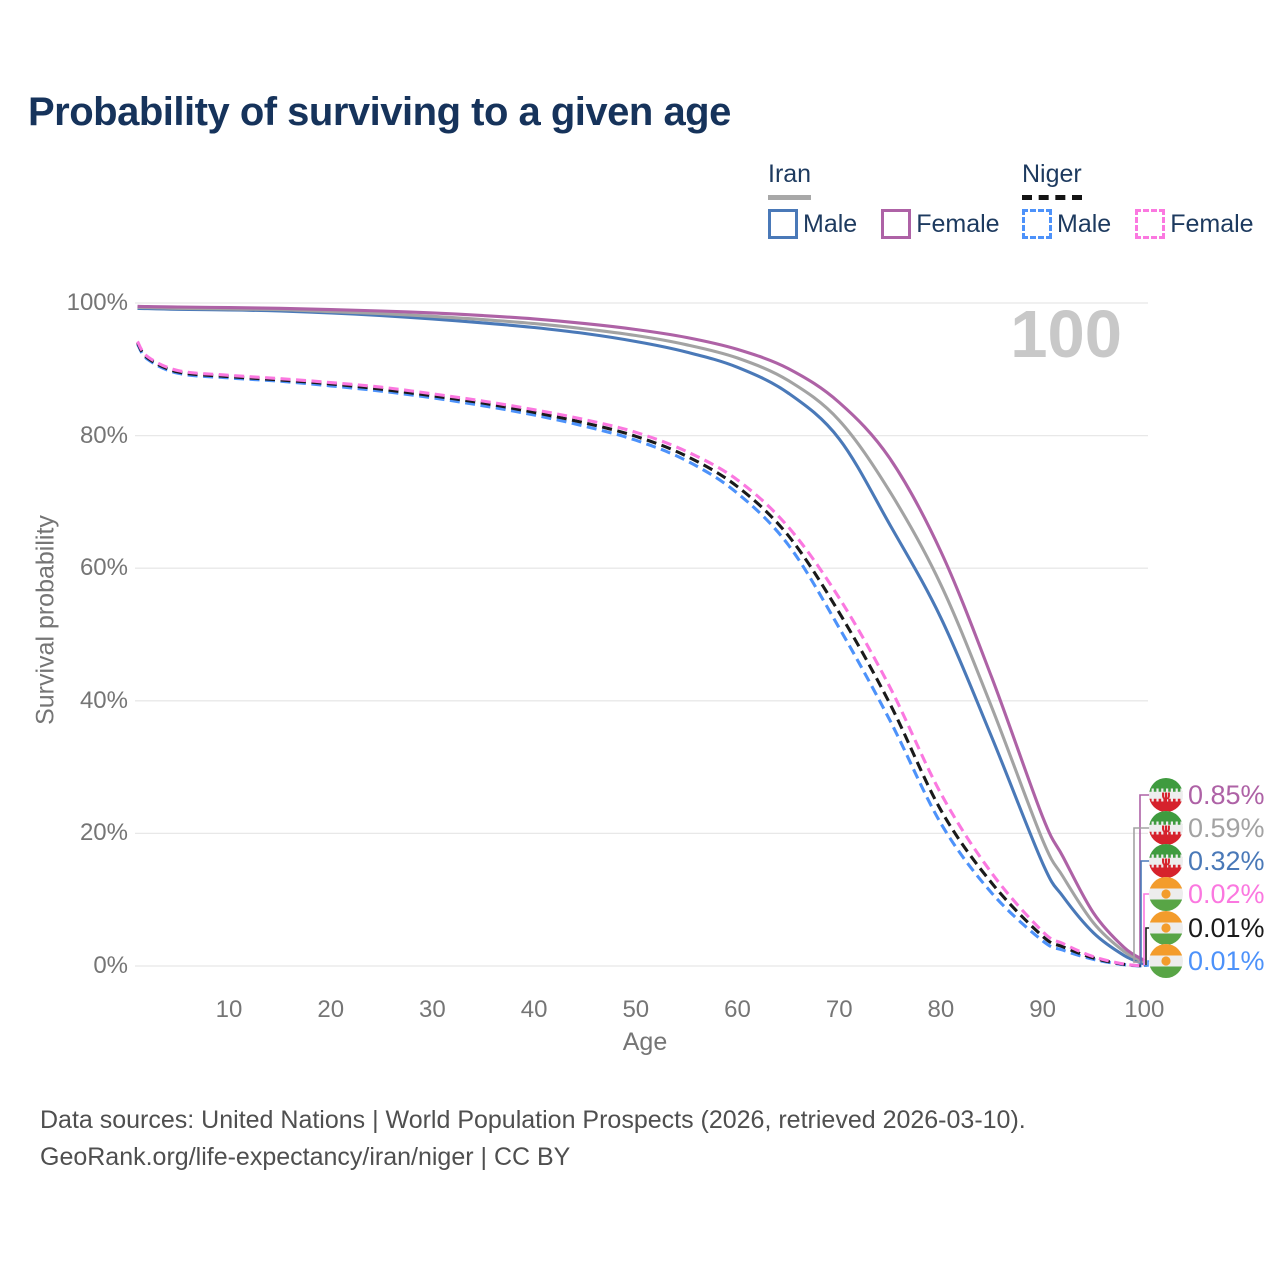 The image size is (1280, 1280). What do you see at coordinates (790, 180) in the screenshot?
I see `legend-title-iran: Iran` at bounding box center [790, 180].